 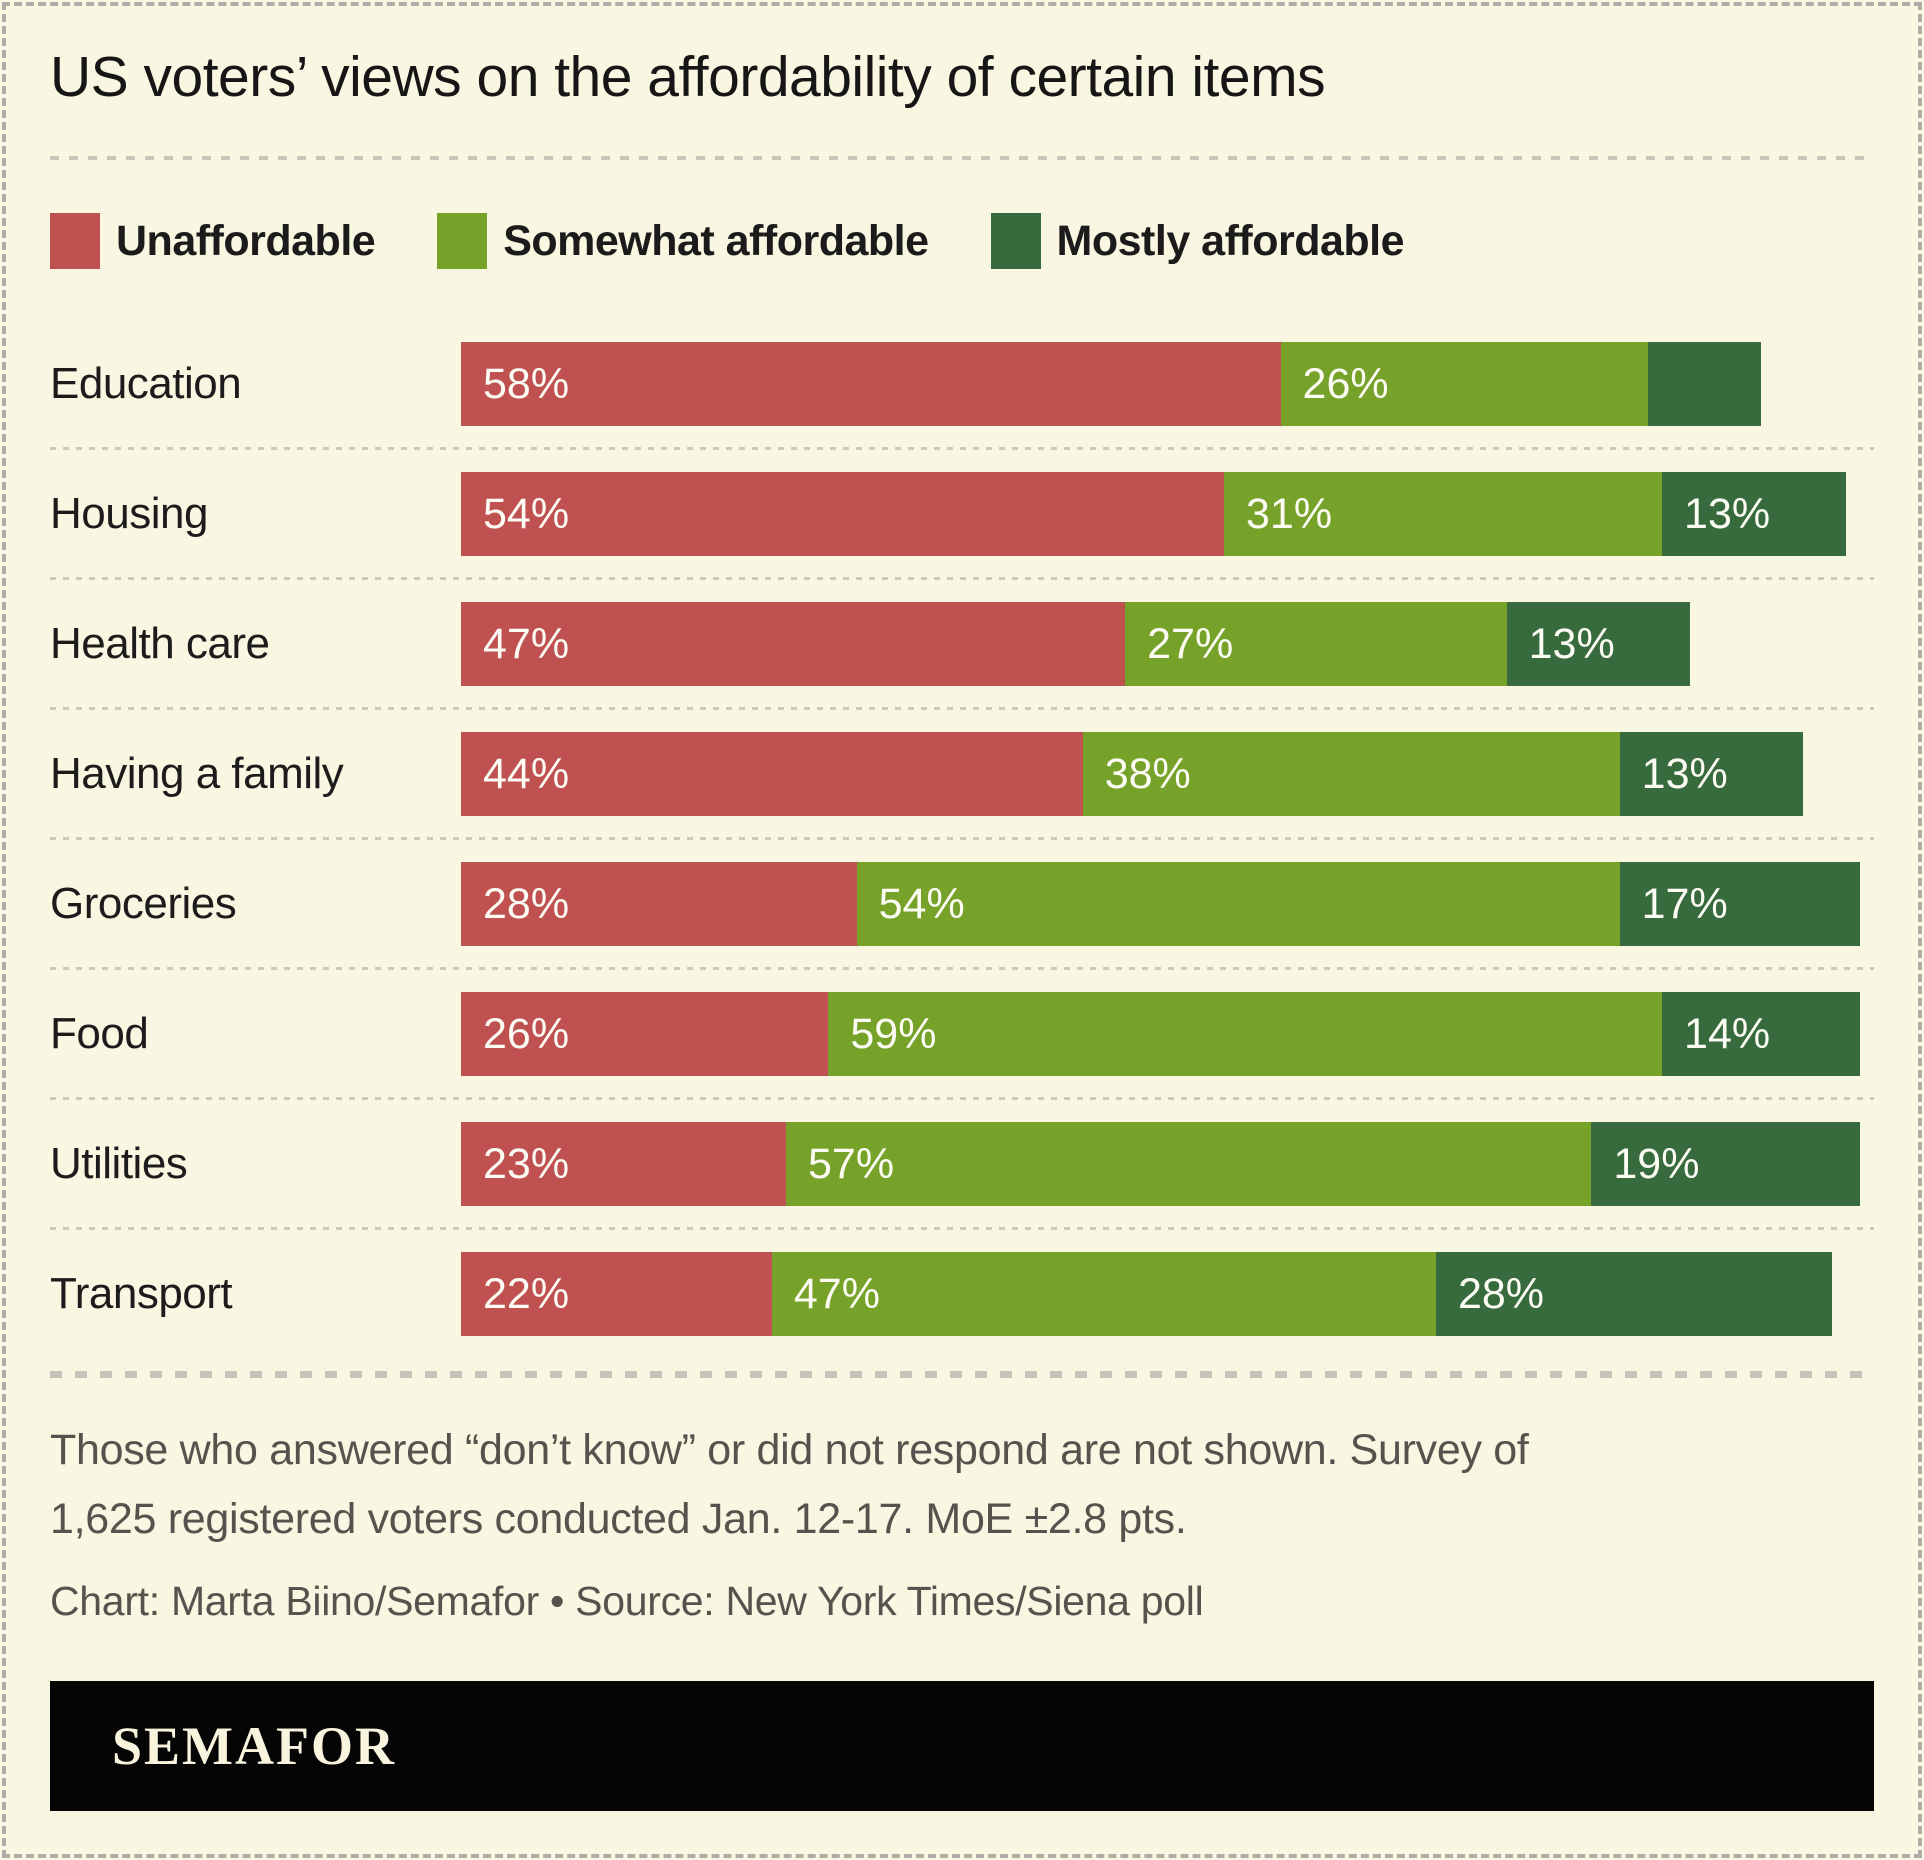 What do you see at coordinates (119, 1163) in the screenshot?
I see `category-label: Utilities` at bounding box center [119, 1163].